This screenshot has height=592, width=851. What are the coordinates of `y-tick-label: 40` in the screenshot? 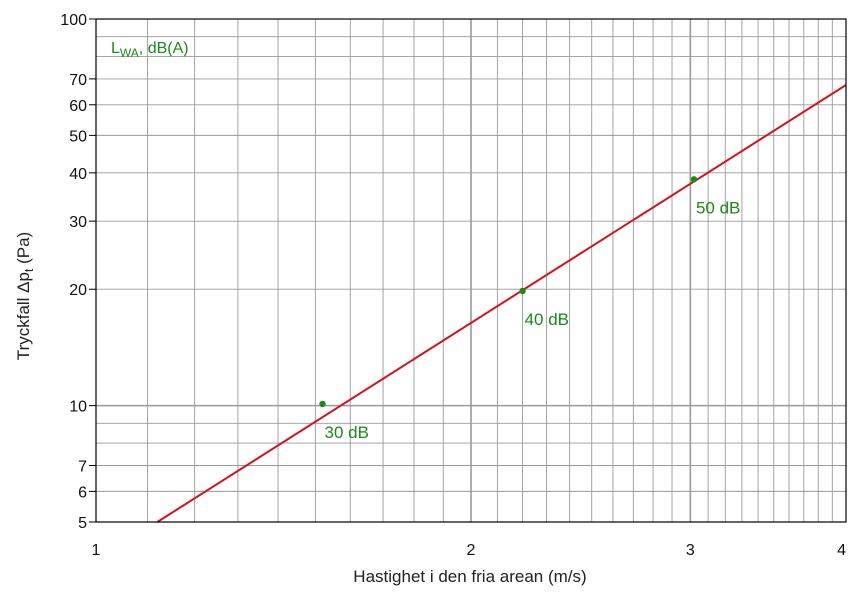 It's located at (78, 174).